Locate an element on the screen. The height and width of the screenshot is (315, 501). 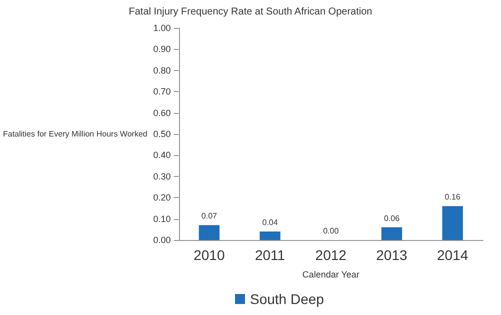
y-tick-label: 0.20 is located at coordinates (162, 197).